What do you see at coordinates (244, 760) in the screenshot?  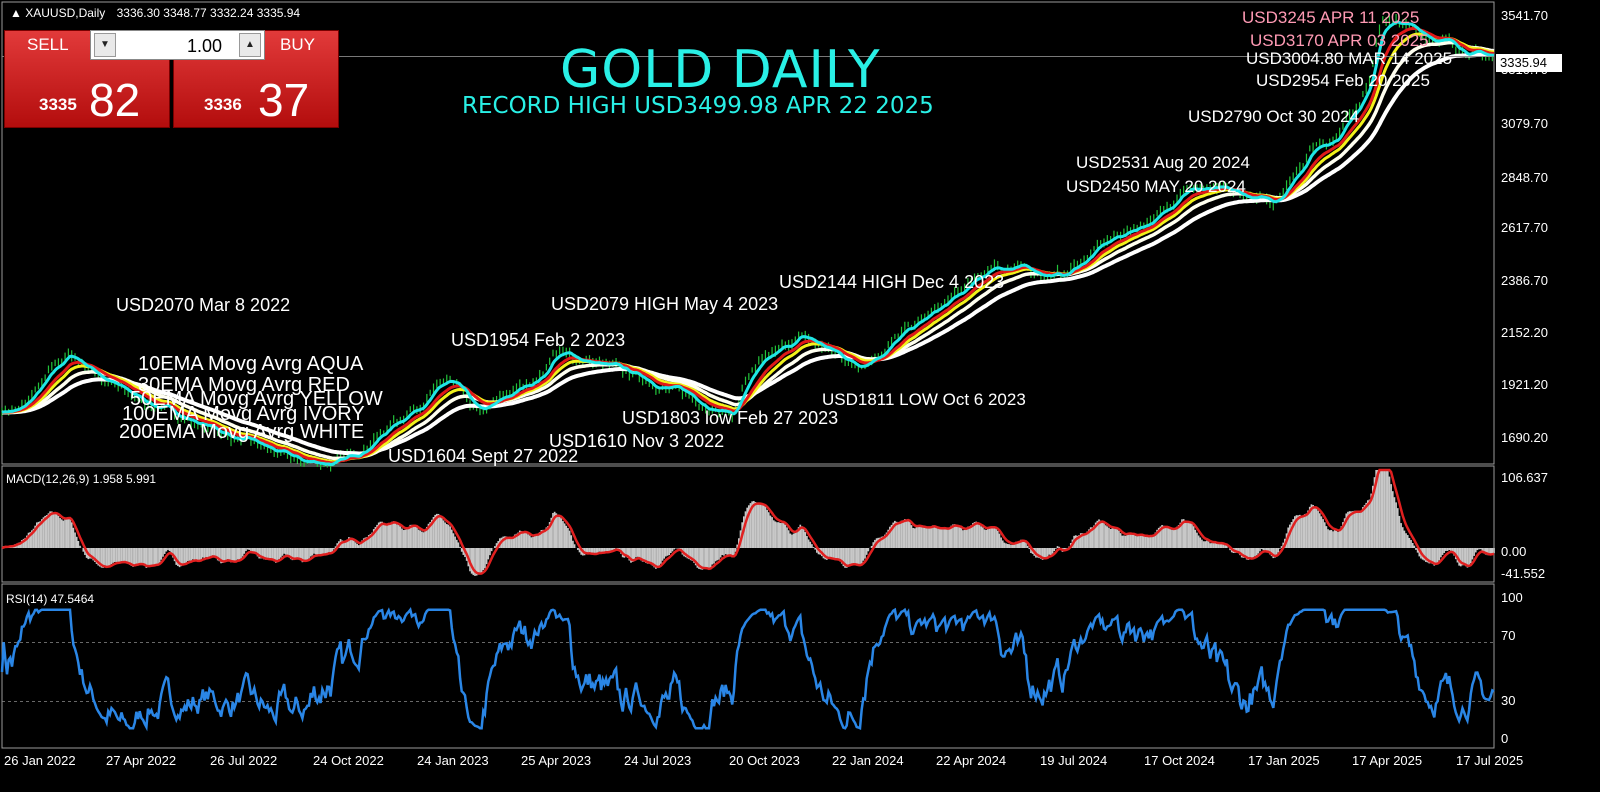 I see `time-tick: 26 Jul 2022` at bounding box center [244, 760].